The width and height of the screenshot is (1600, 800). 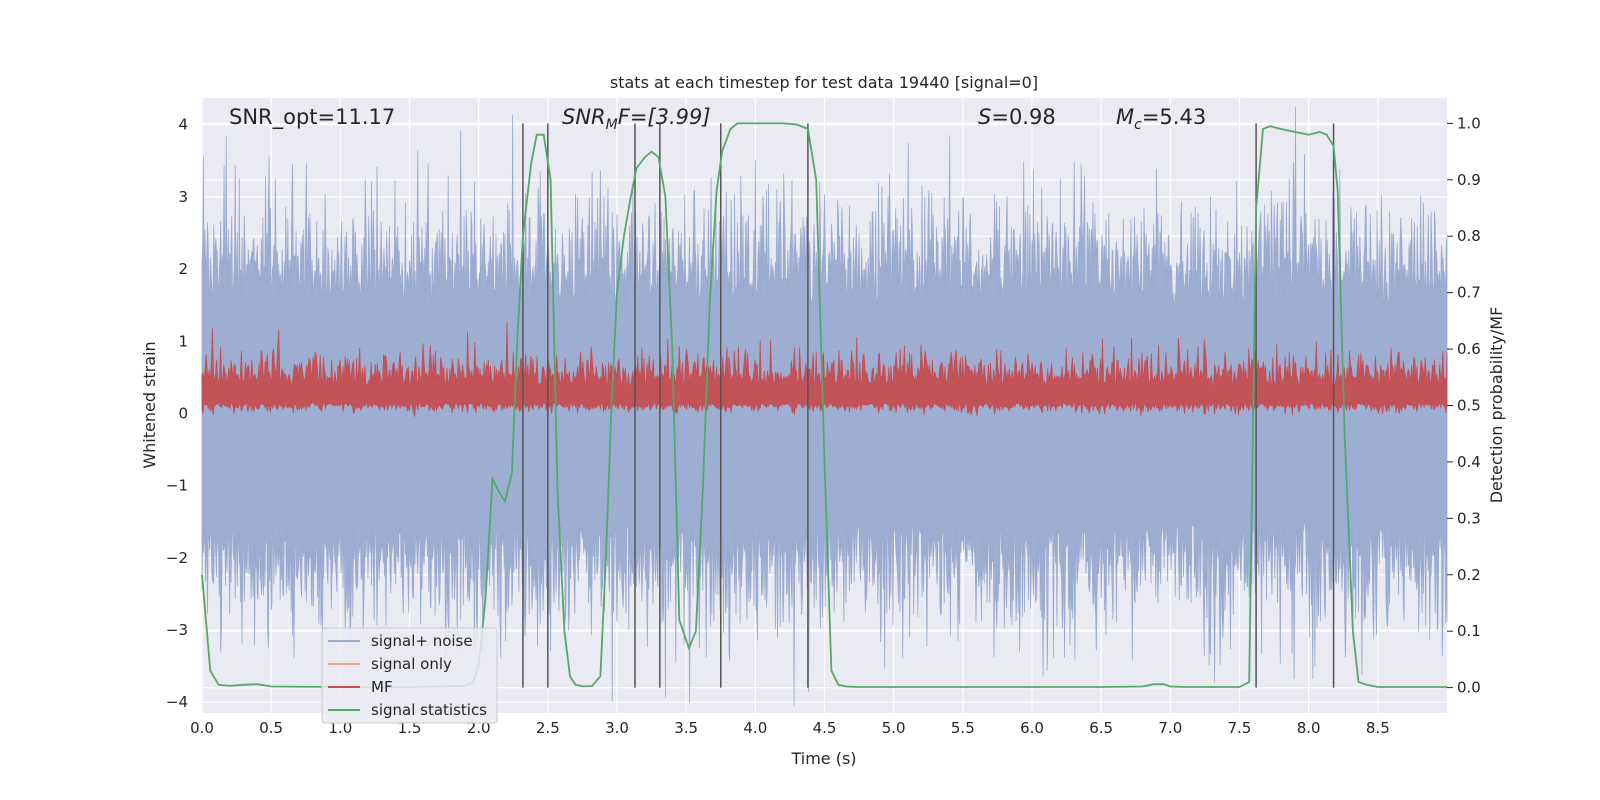 I want to click on y-right-tick-label: 0.1, so click(x=1469, y=631).